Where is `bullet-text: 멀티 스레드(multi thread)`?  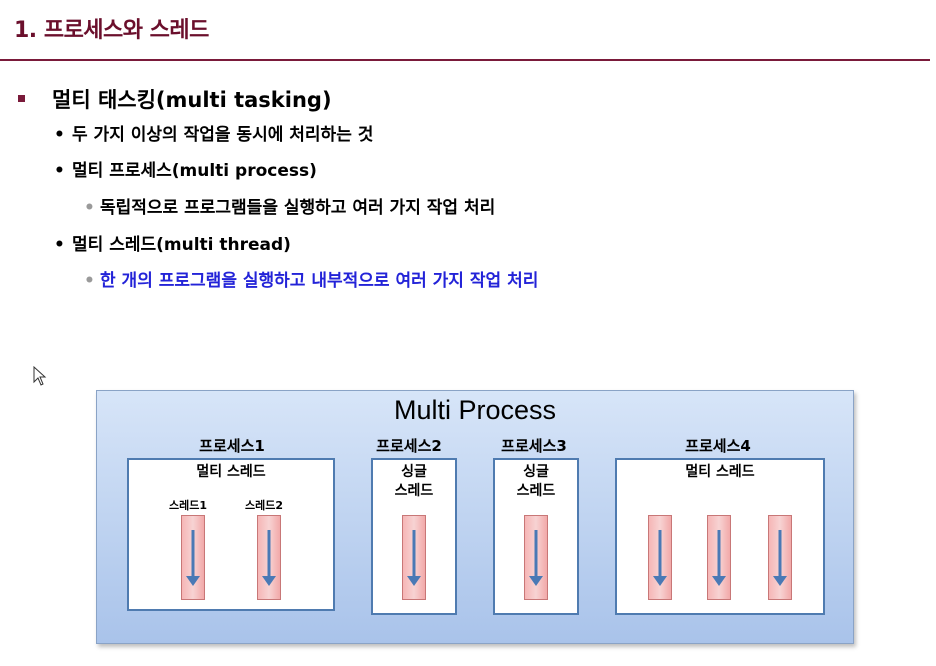
bullet-text: 멀티 스레드(multi thread) is located at coordinates (181, 245).